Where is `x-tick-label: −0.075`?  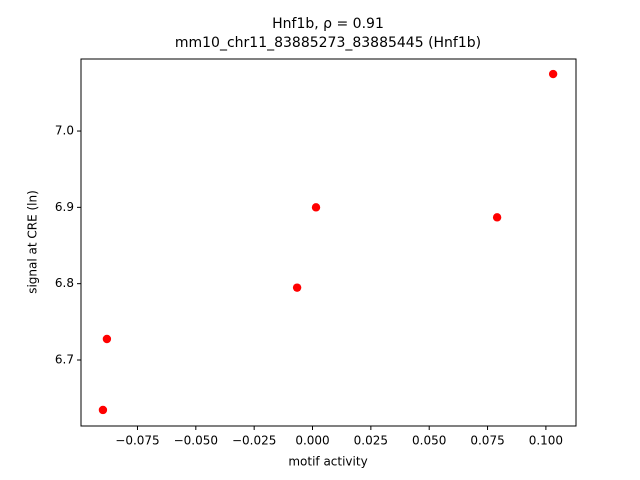 x-tick-label: −0.075 is located at coordinates (137, 441).